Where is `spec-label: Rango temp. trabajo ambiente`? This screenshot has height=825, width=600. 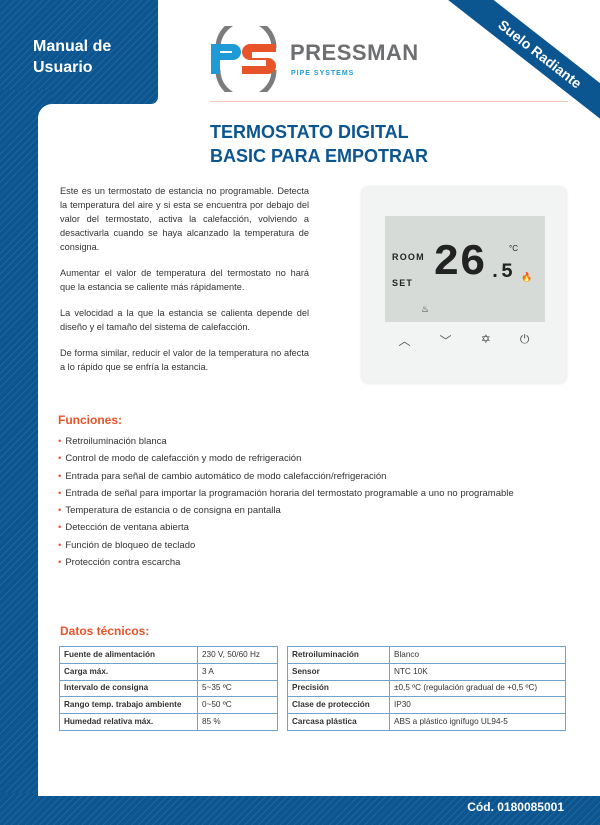 spec-label: Rango temp. trabajo ambiente is located at coordinates (128, 705).